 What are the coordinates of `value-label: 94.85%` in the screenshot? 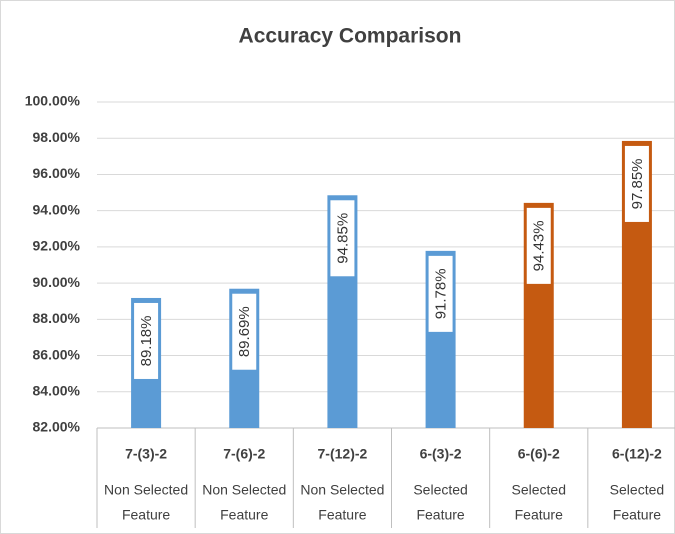 It's located at (342, 238).